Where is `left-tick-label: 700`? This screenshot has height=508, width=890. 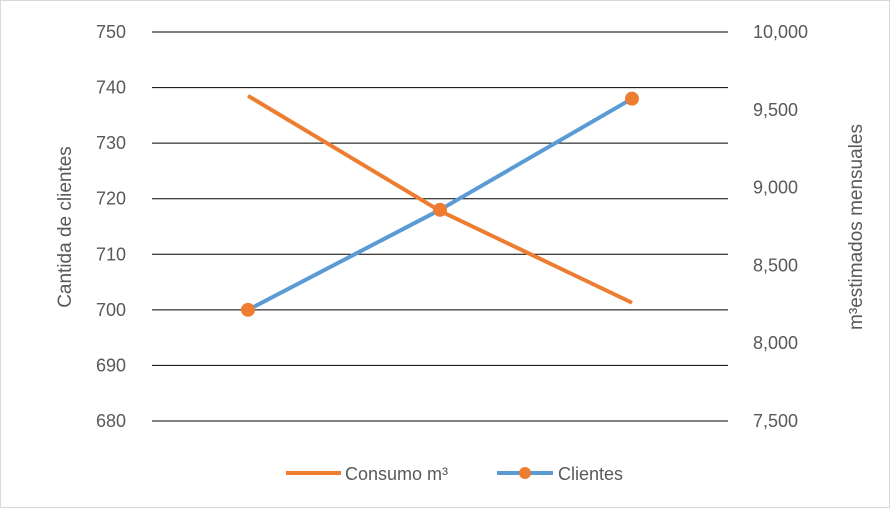 left-tick-label: 700 is located at coordinates (111, 310).